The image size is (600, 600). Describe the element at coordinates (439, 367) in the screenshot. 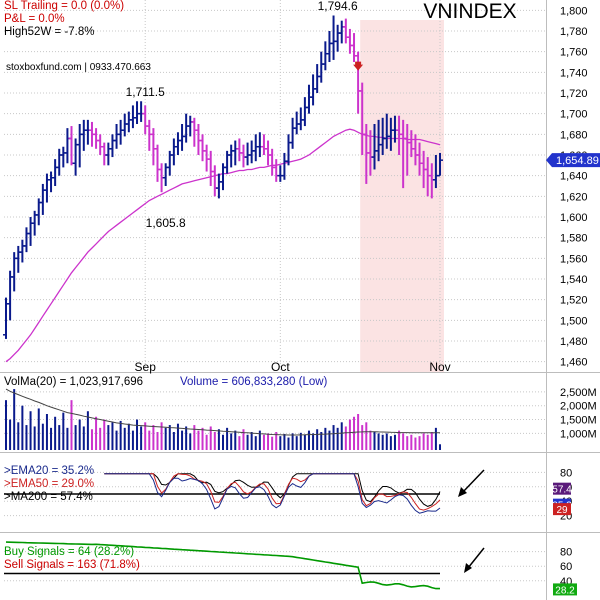

I see `x-tick-label: Nov` at that location.